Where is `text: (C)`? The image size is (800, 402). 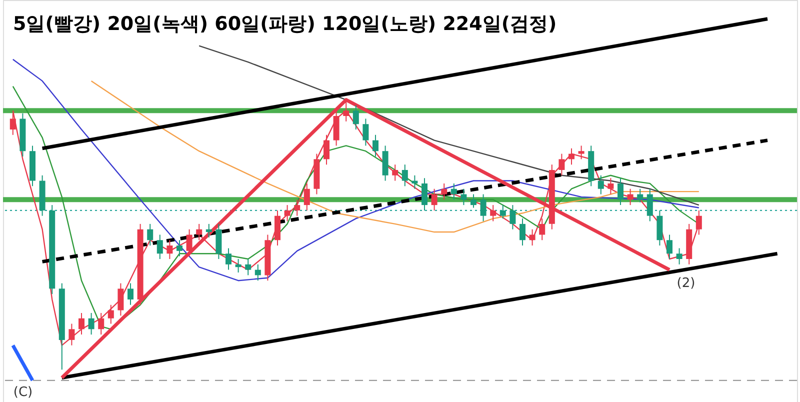
text: (C) is located at coordinates (23, 392).